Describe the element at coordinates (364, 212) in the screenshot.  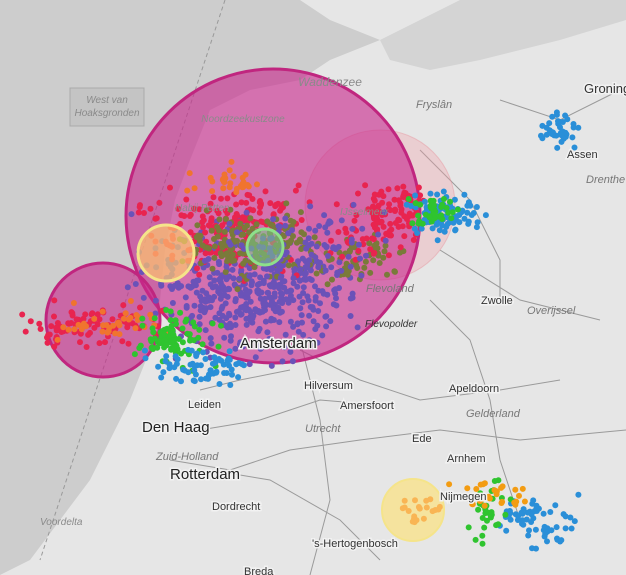
I see `label: IJsselmeer` at that location.